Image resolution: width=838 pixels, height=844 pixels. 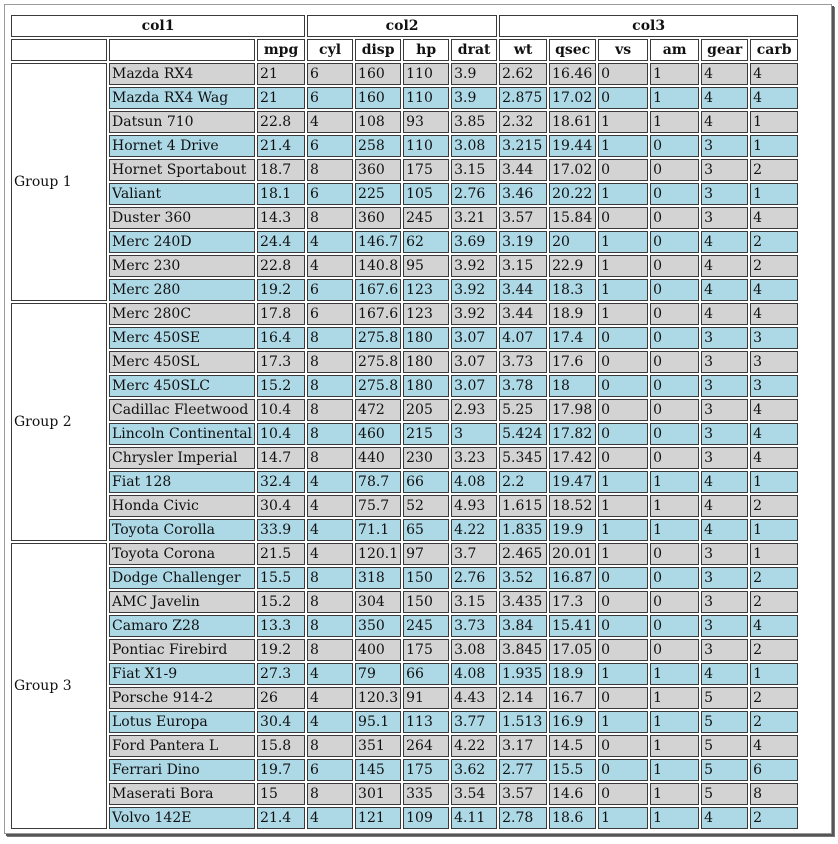 What do you see at coordinates (182, 386) in the screenshot?
I see `car-name-cell: Merc 450SLC` at bounding box center [182, 386].